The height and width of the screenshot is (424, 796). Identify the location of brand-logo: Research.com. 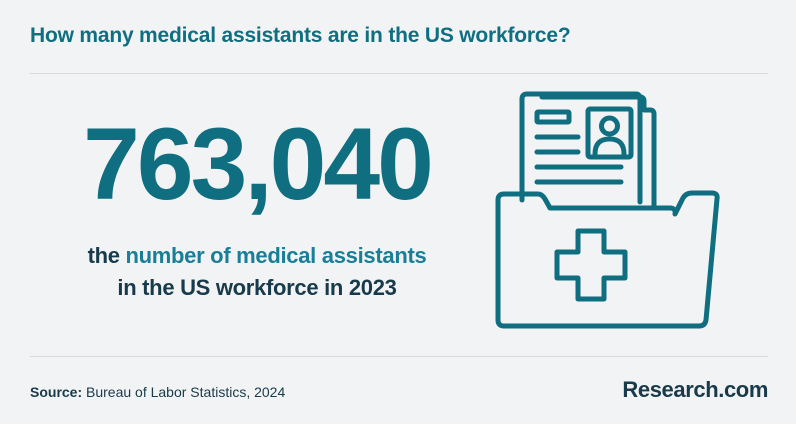
(695, 390).